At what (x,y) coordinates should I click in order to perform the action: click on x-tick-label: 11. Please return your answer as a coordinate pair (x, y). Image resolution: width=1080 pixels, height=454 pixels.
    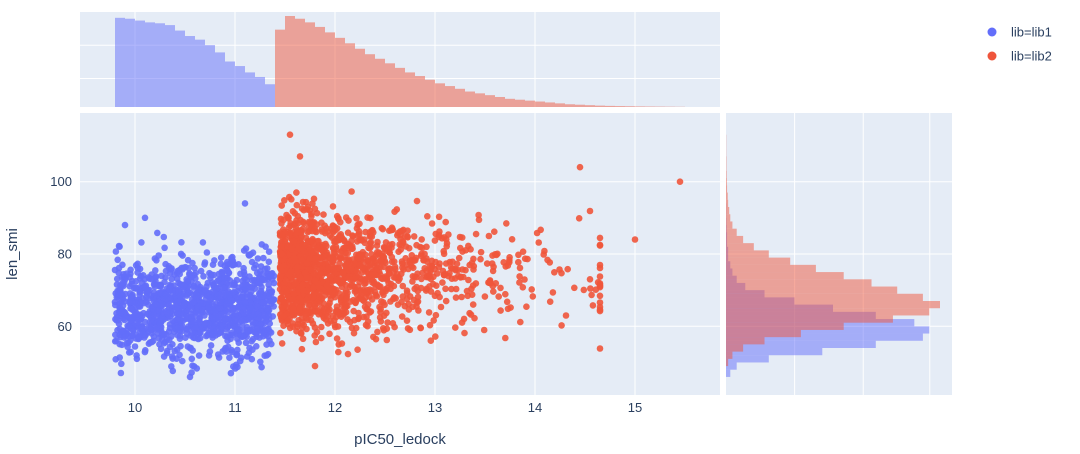
    Looking at the image, I should click on (235, 407).